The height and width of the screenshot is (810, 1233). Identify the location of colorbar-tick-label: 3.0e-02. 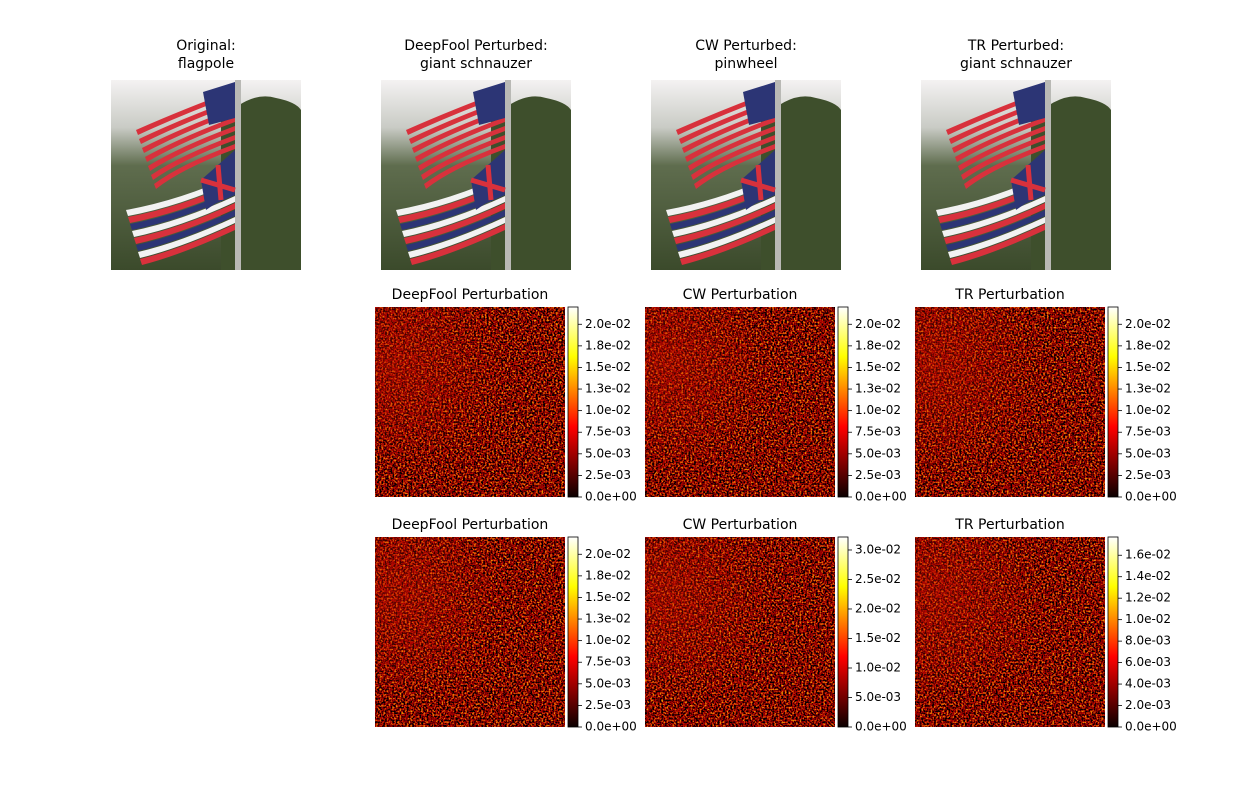
(878, 549).